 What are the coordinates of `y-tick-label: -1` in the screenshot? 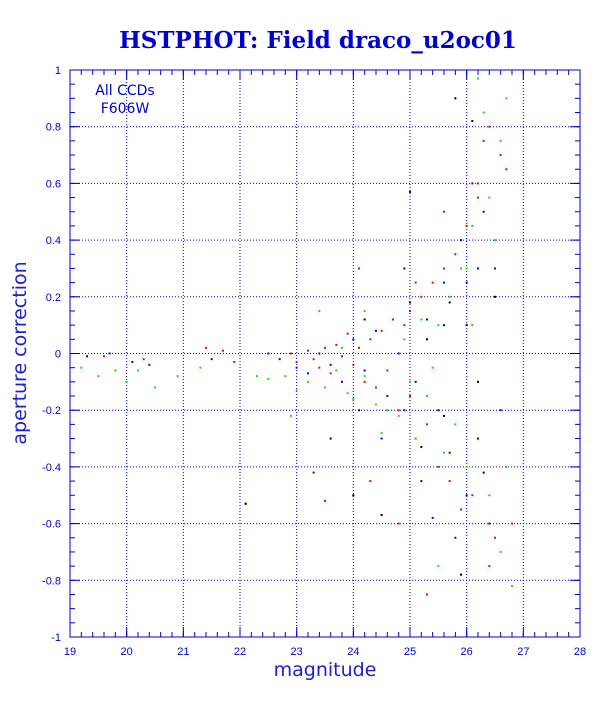 It's located at (56, 638).